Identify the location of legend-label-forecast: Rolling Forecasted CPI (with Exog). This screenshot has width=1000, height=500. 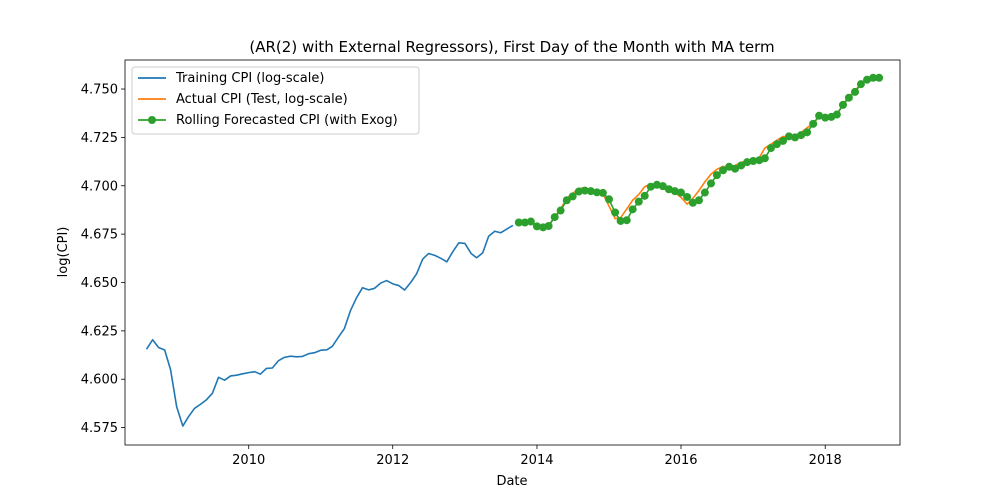
(287, 120).